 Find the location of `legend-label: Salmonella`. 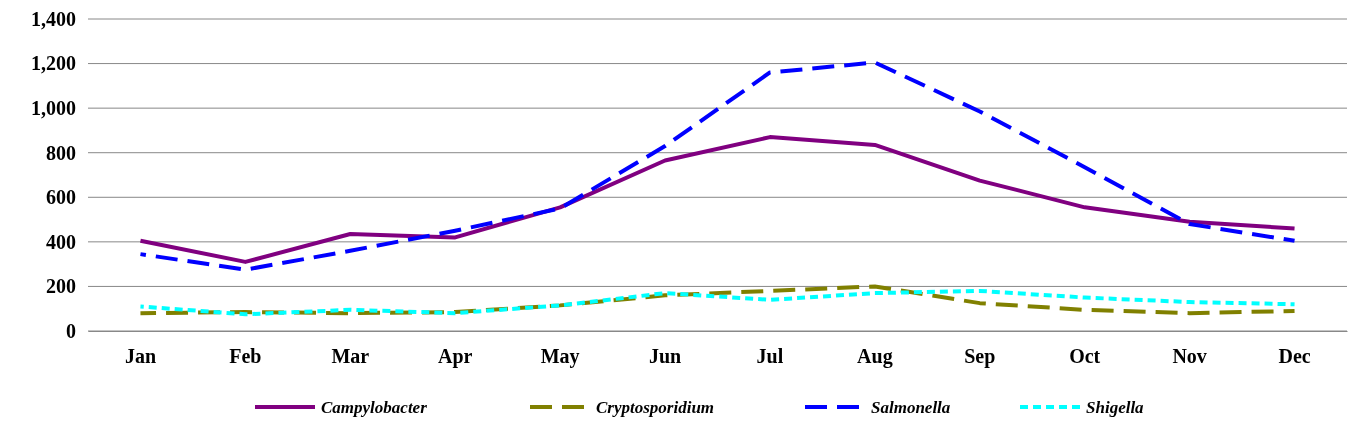

legend-label: Salmonella is located at coordinates (911, 407).